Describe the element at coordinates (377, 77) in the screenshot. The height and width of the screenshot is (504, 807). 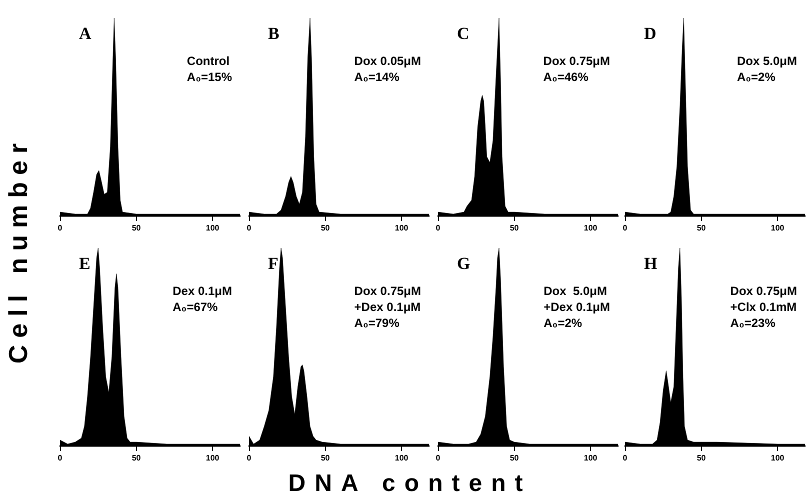
I see `annotation: A₀=14%` at that location.